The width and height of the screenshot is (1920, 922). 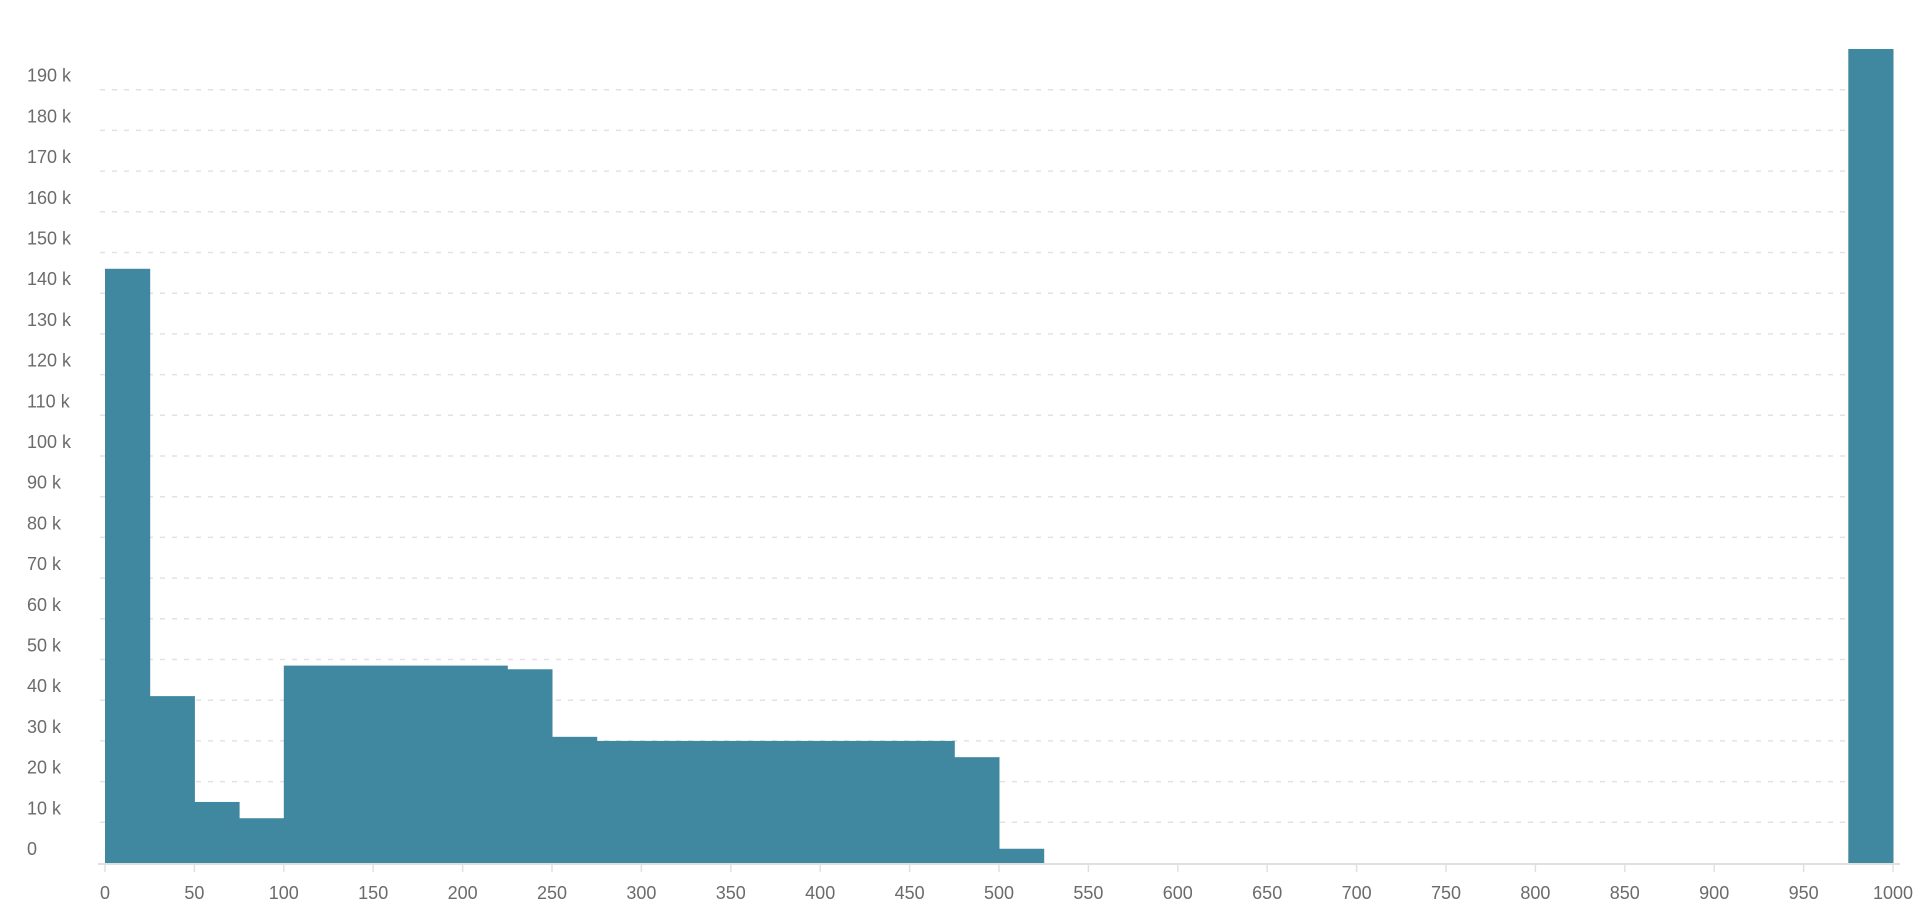 What do you see at coordinates (49, 442) in the screenshot?
I see `y-tick-label: 100 k` at bounding box center [49, 442].